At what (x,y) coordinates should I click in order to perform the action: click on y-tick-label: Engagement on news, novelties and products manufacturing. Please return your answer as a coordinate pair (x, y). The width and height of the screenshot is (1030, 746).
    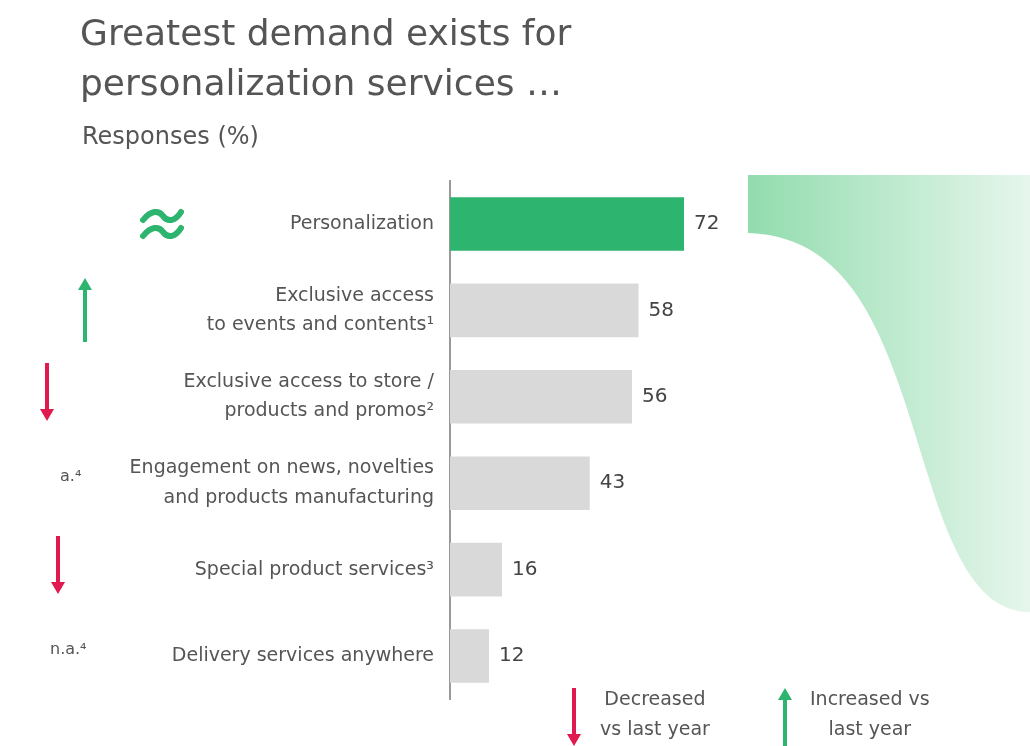
    Looking at the image, I should click on (281, 481).